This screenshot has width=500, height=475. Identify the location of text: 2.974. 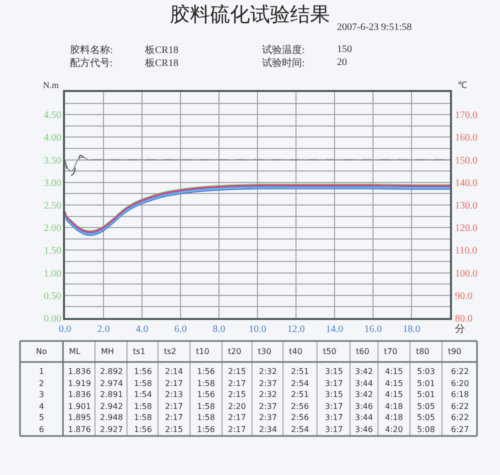
(111, 383).